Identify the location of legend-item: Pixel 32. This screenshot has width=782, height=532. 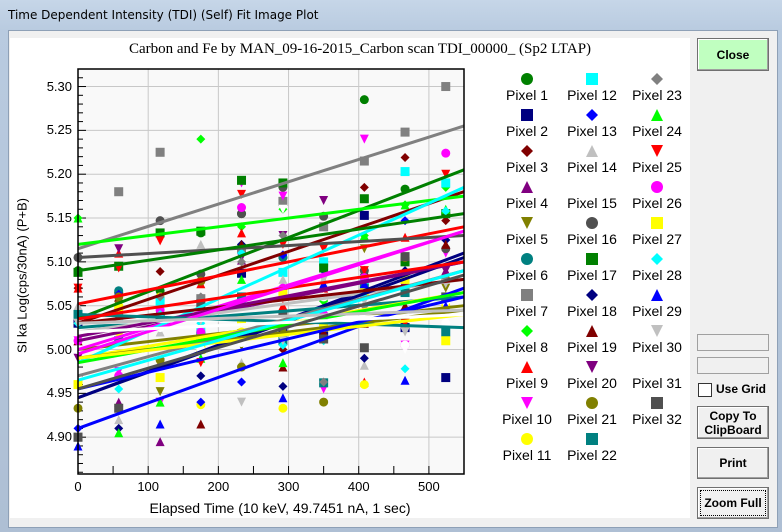
(657, 411).